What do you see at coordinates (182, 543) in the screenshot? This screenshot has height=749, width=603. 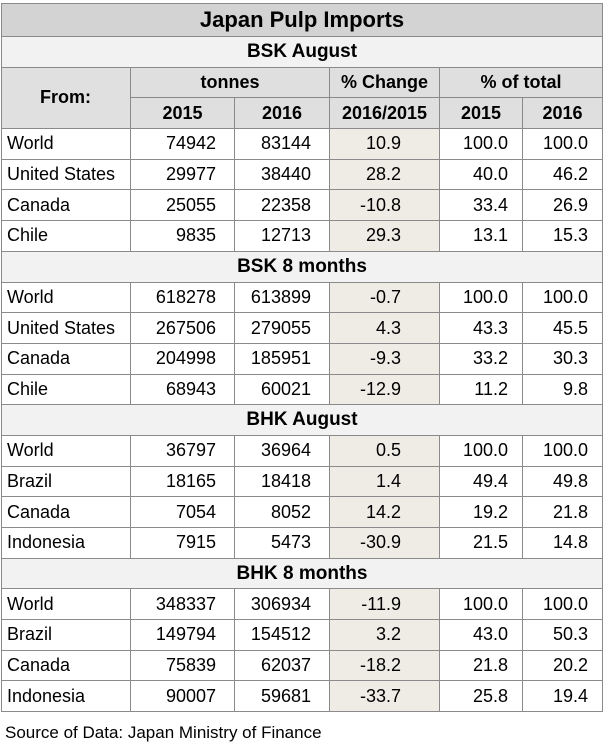 I see `tonnes-2015-cell: 7915` at bounding box center [182, 543].